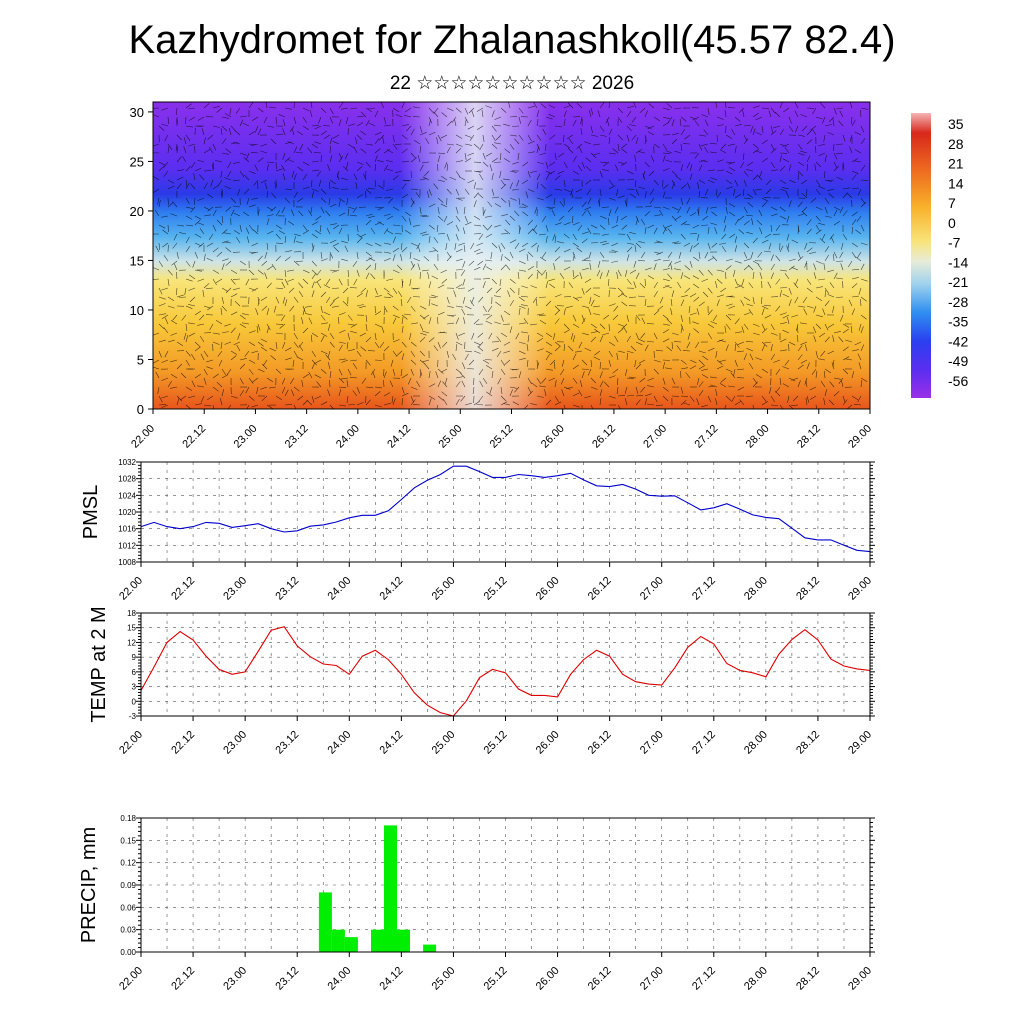 The height and width of the screenshot is (1024, 1024). I want to click on heatmap-ytick-label: 20, so click(137, 211).